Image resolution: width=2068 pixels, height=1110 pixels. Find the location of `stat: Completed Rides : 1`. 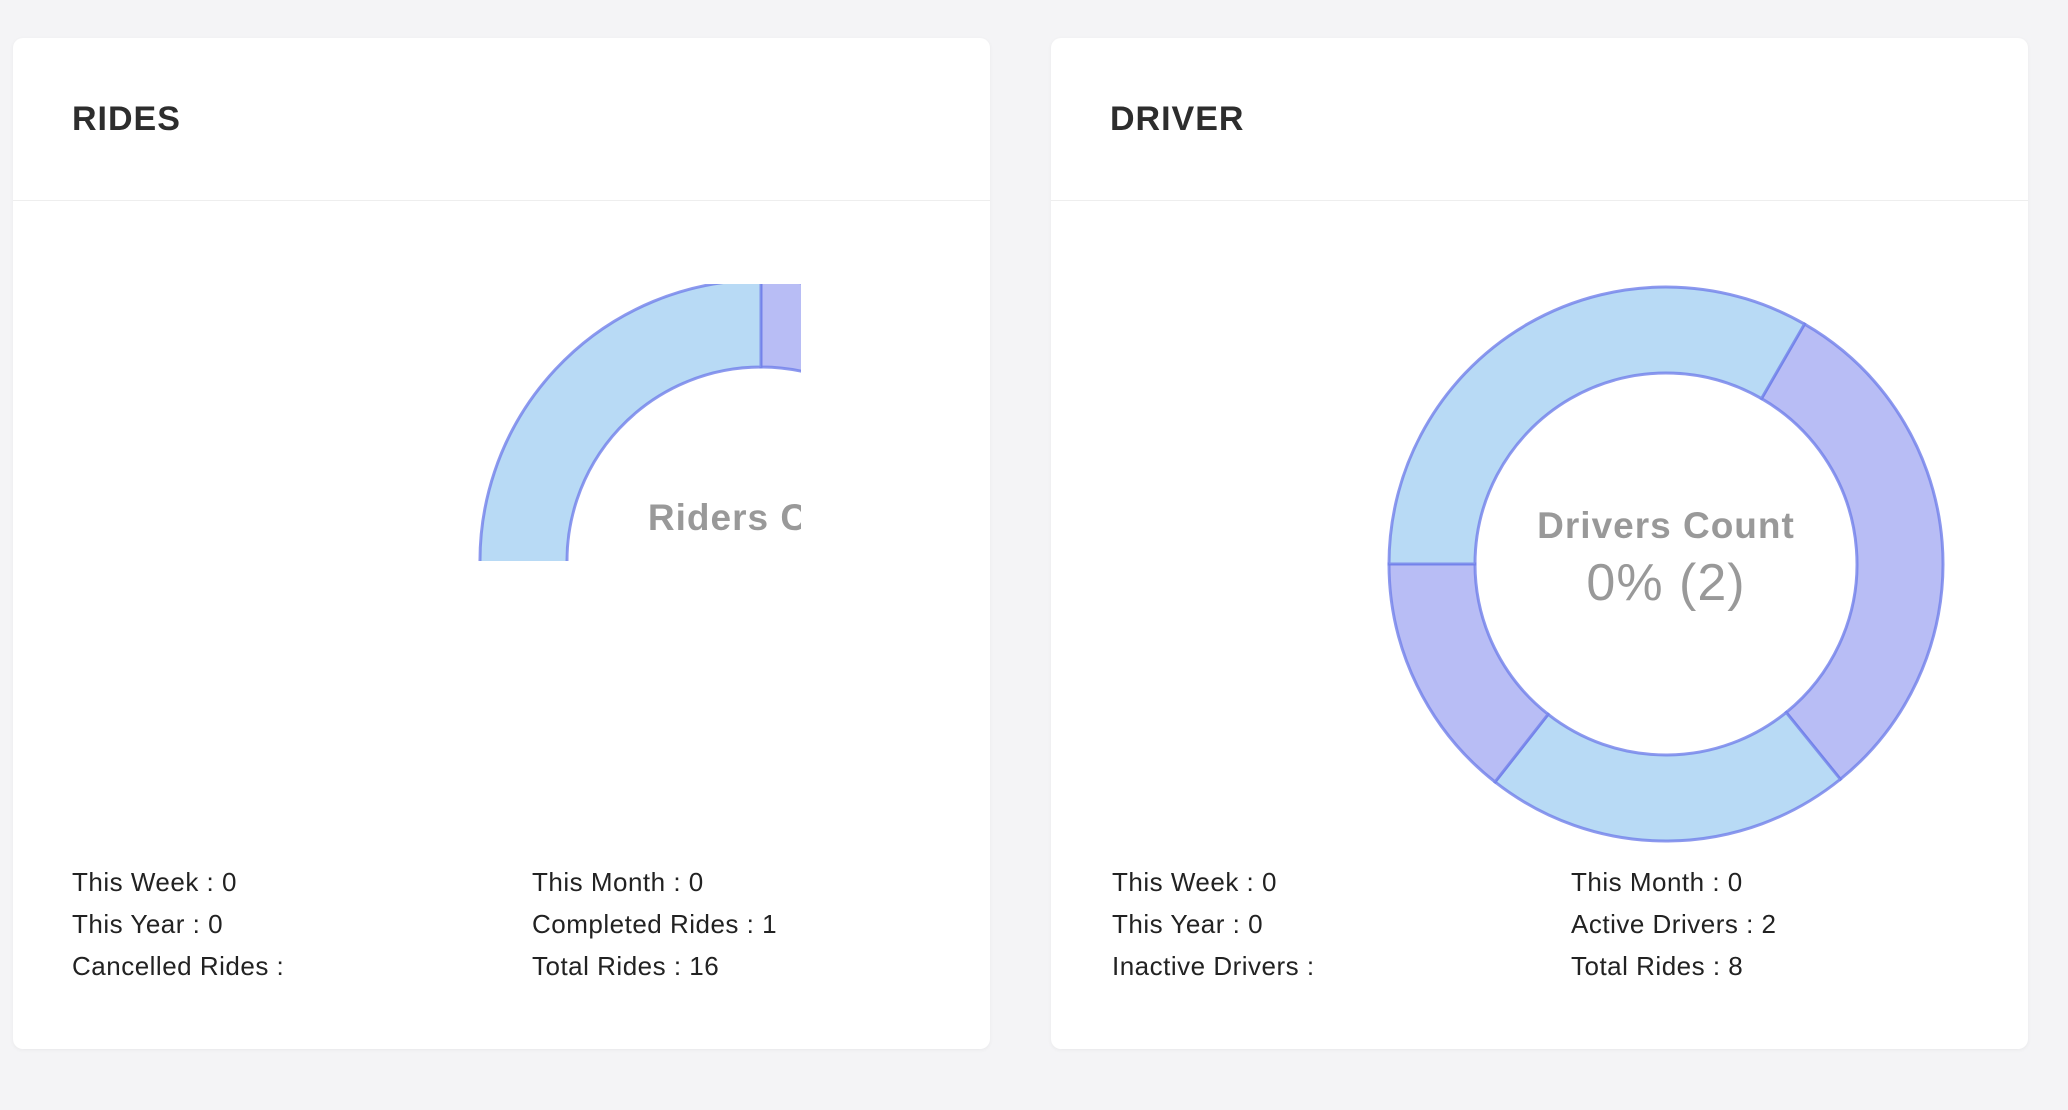

stat: Completed Rides : 1 is located at coordinates (655, 924).